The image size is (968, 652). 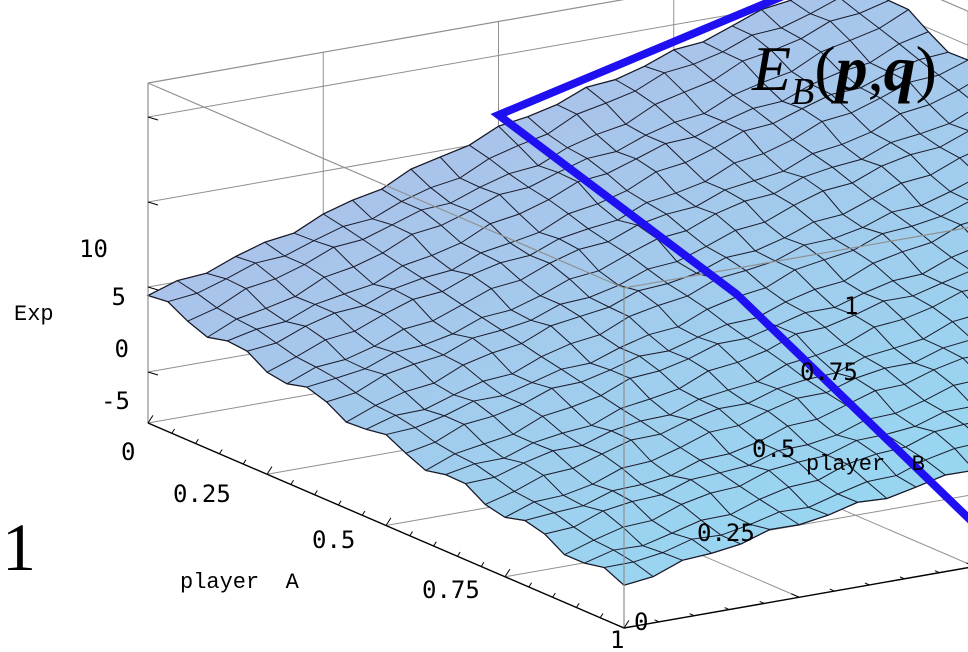 What do you see at coordinates (771, 68) in the screenshot?
I see `title-e: E` at bounding box center [771, 68].